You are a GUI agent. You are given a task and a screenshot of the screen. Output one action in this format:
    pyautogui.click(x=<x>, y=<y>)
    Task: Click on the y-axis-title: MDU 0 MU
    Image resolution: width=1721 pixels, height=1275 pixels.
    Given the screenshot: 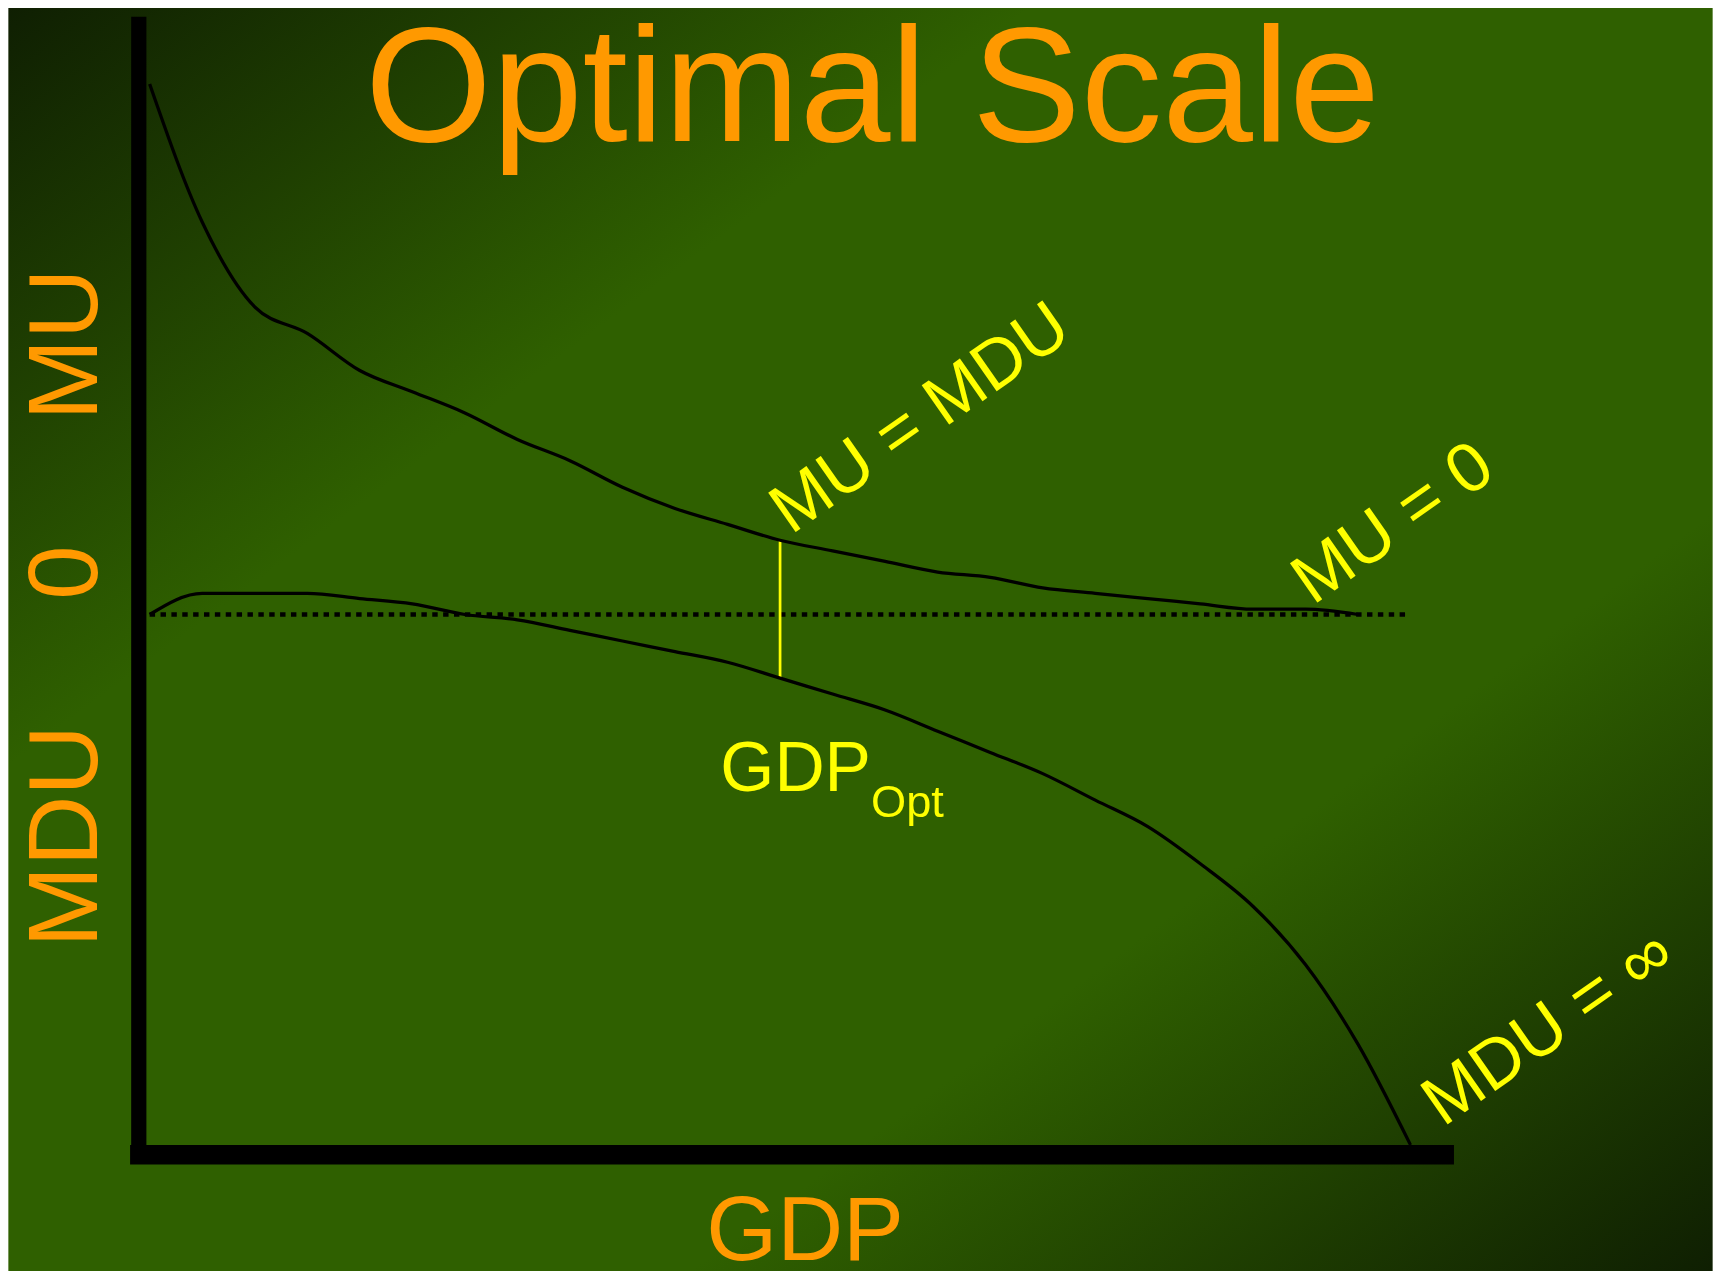 What is the action you would take?
    pyautogui.click(x=63, y=608)
    